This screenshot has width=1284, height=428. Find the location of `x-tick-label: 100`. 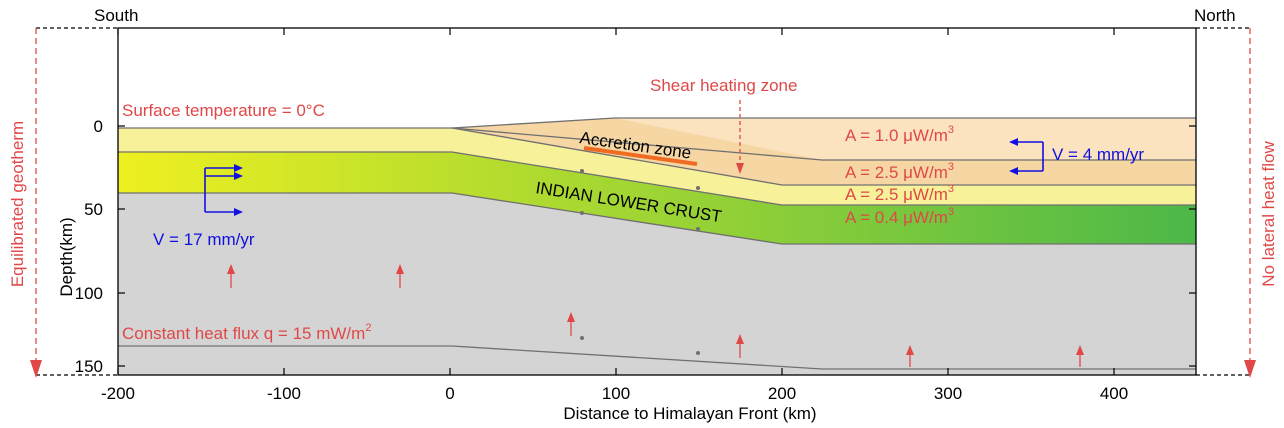

x-tick-label: 100 is located at coordinates (616, 393).